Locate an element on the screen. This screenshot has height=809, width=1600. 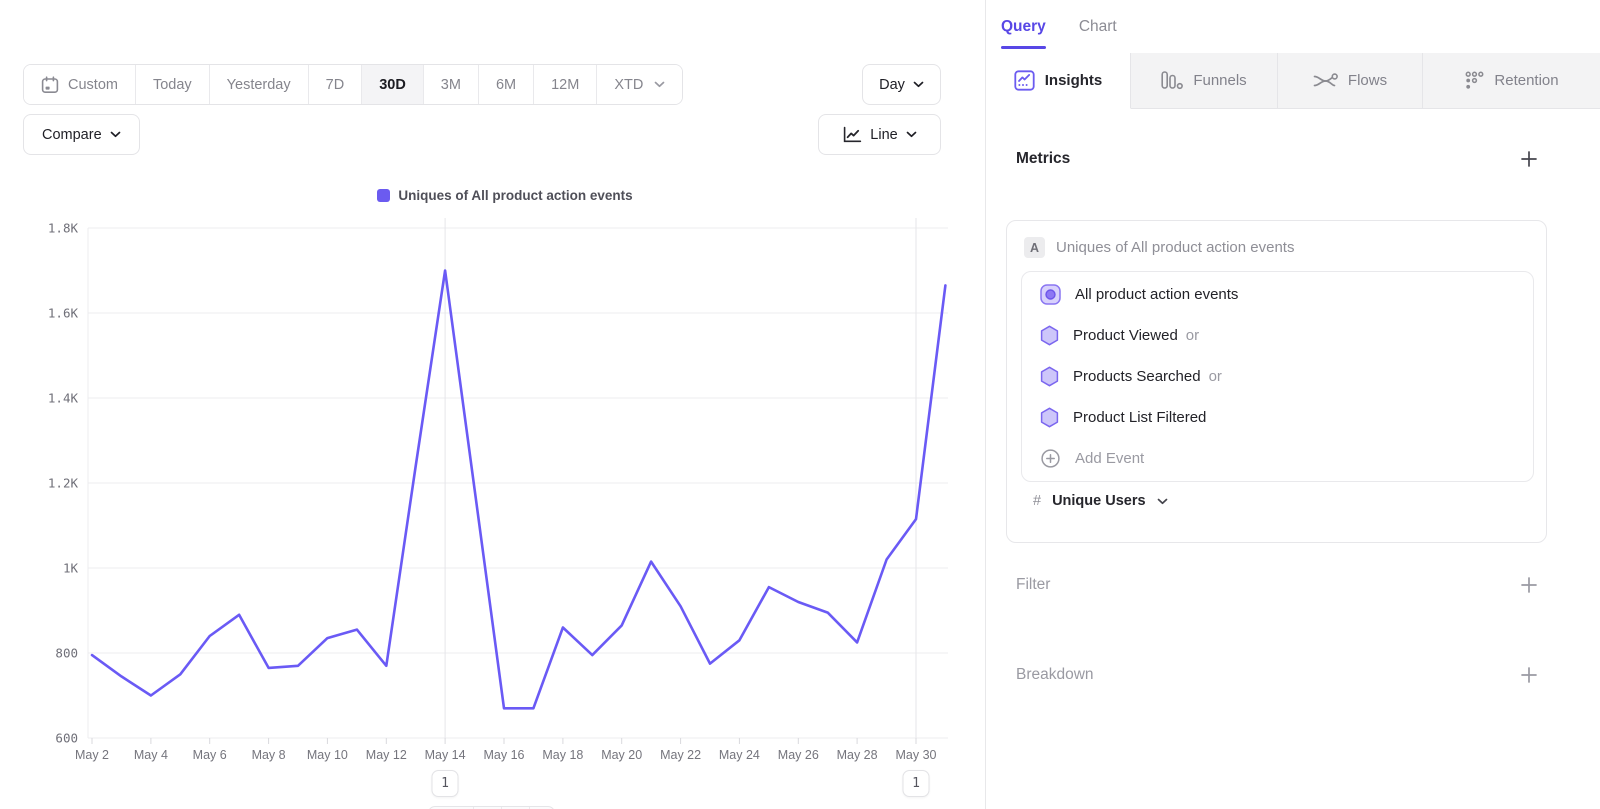
range-option-6m: 6M is located at coordinates (505, 84).